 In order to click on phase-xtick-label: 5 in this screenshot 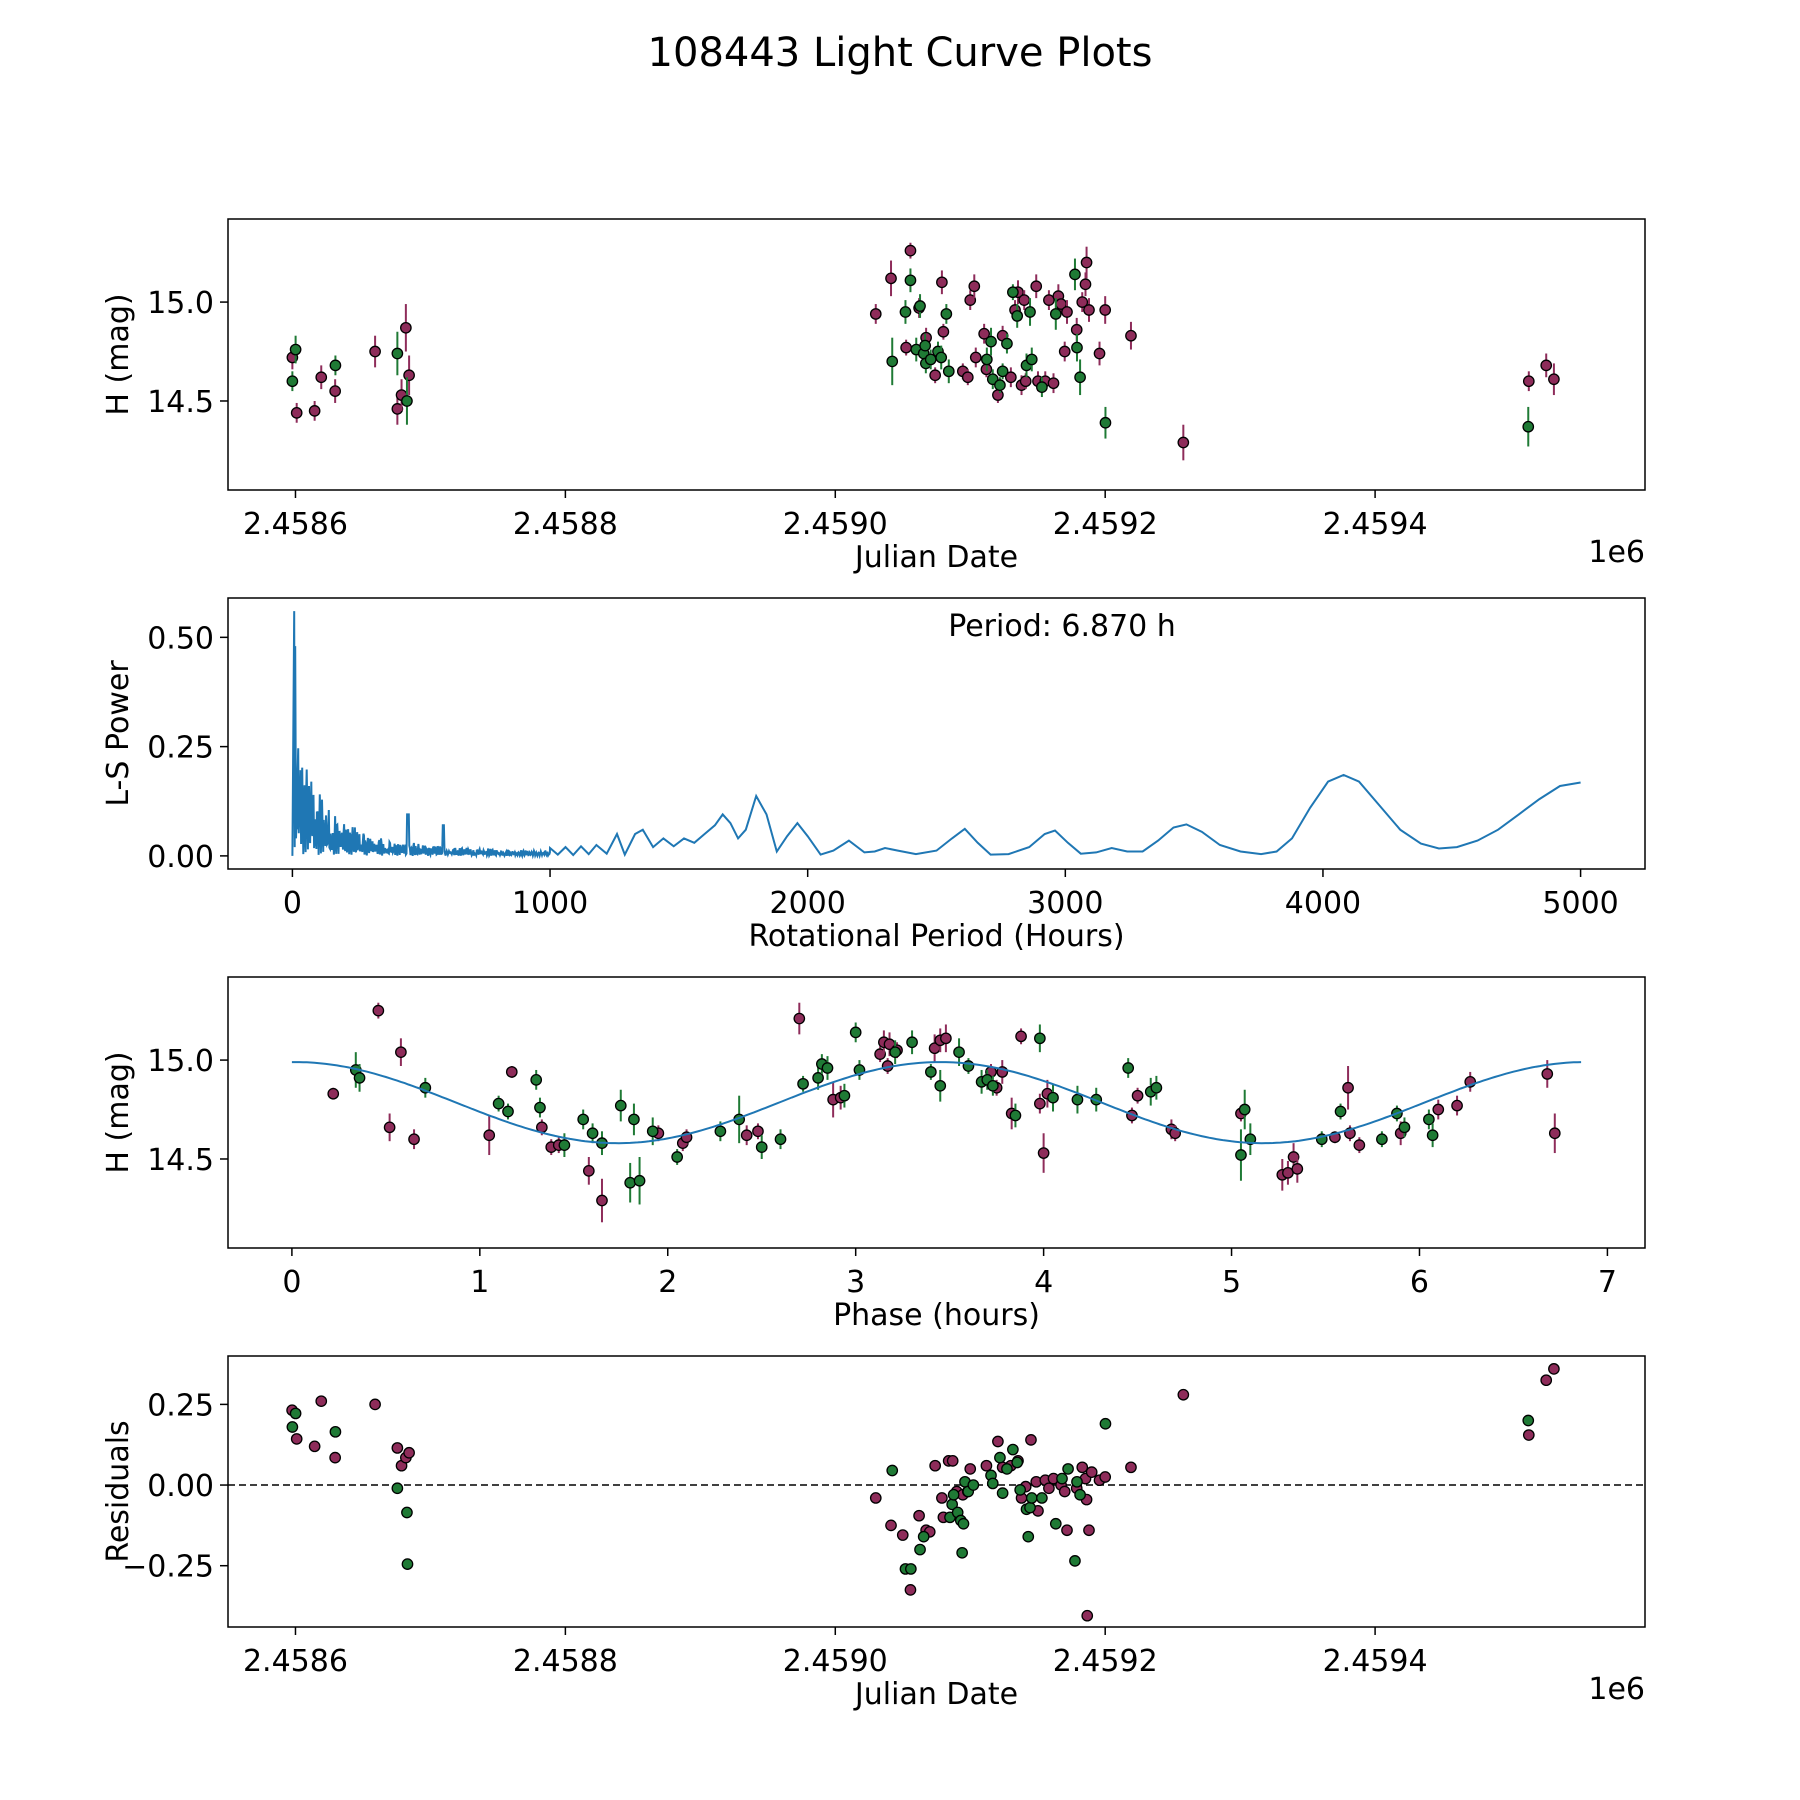, I will do `click(1231, 1282)`.